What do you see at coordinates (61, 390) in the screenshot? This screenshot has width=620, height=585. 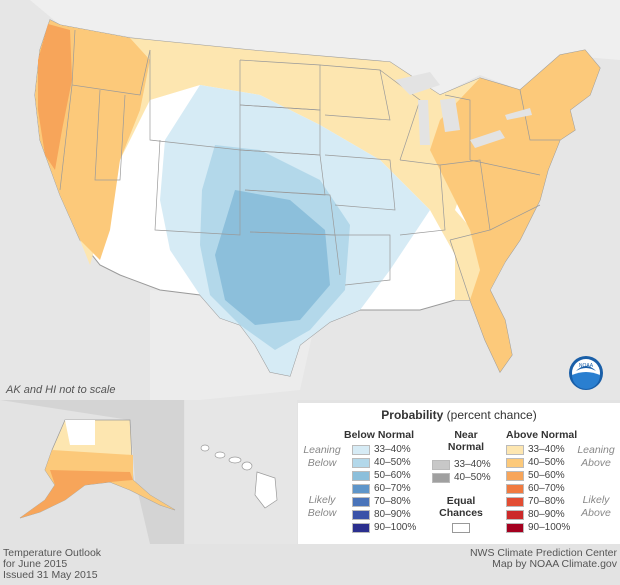 I see `scale-note: AK and HI not to scale` at bounding box center [61, 390].